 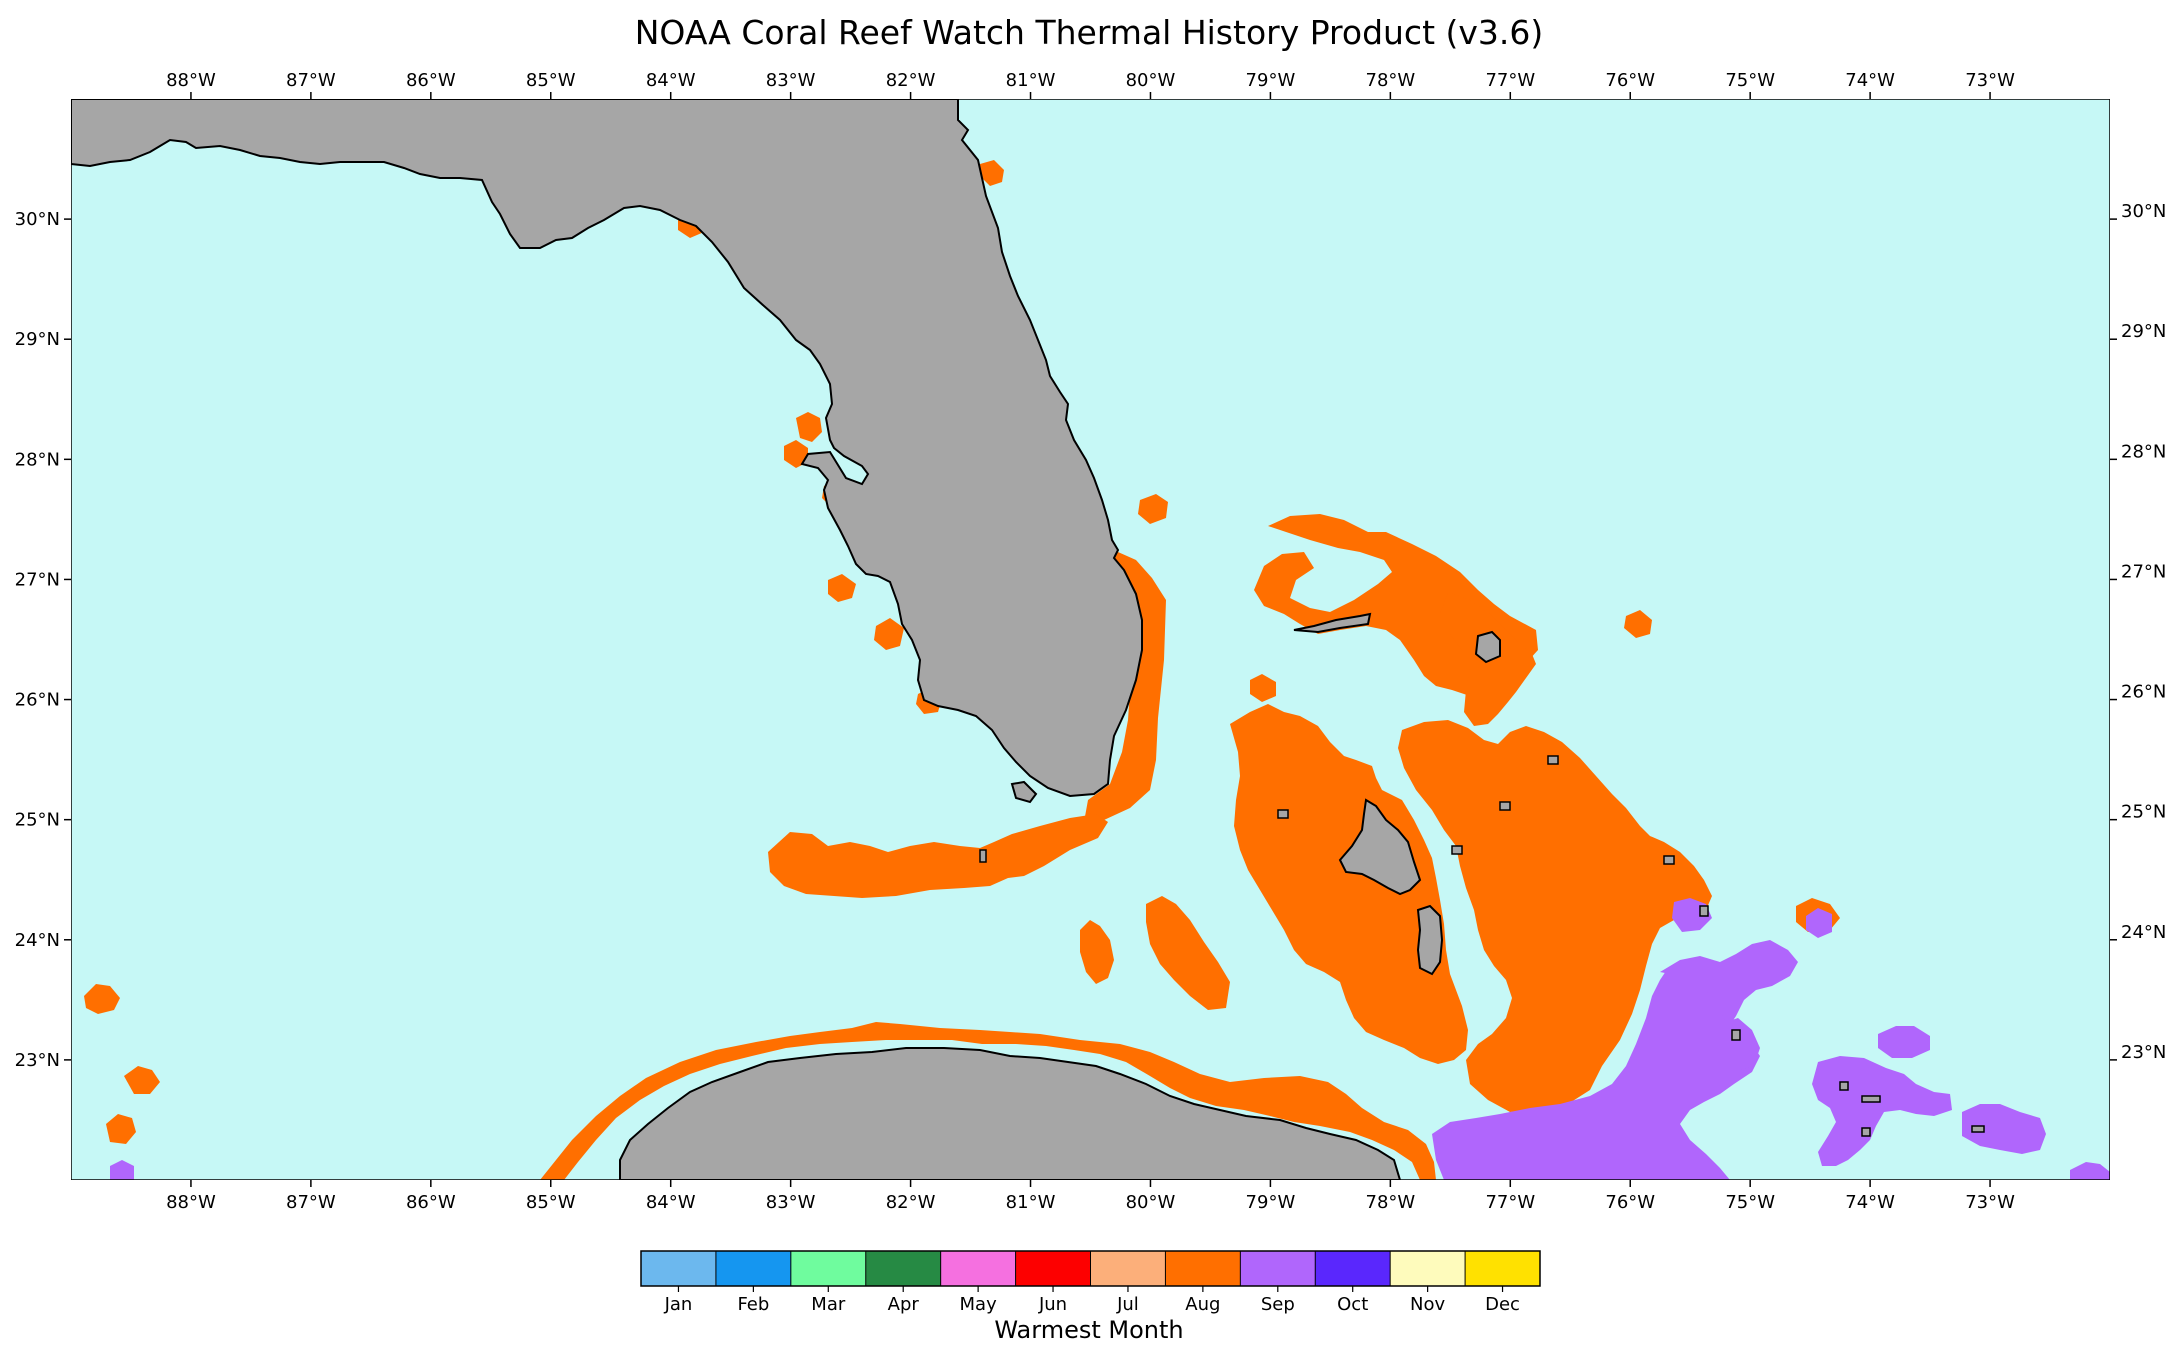 I want to click on small-islets, so click(x=1482, y=946).